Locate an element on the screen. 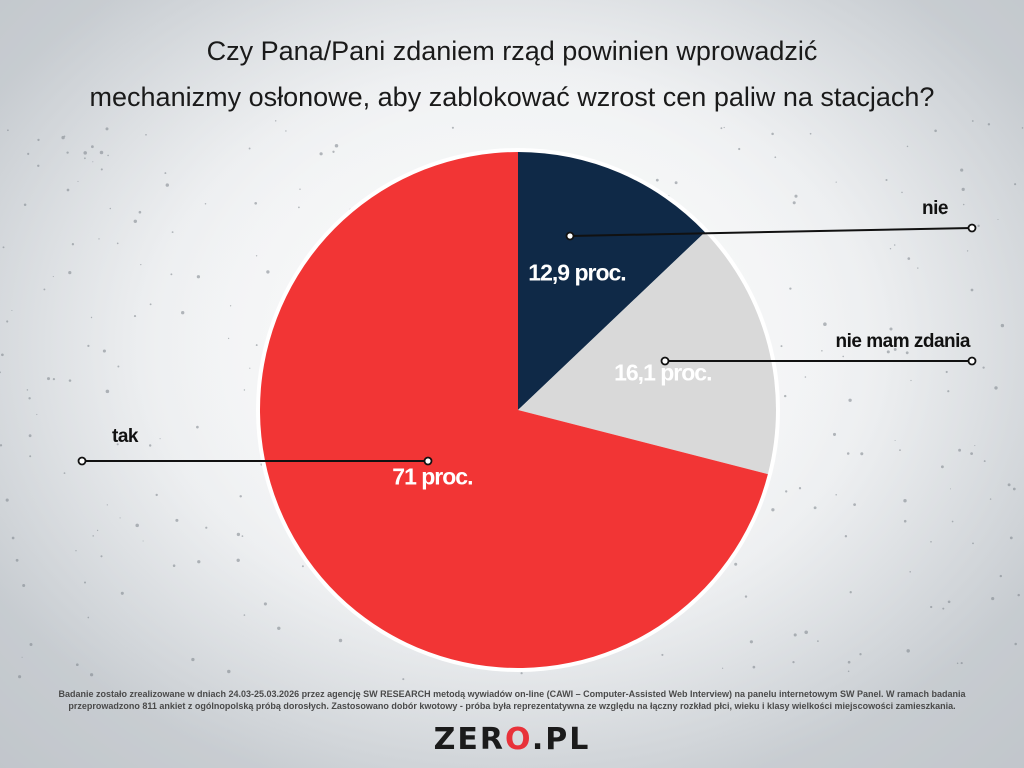  pie-slice-nie is located at coordinates (611, 281).